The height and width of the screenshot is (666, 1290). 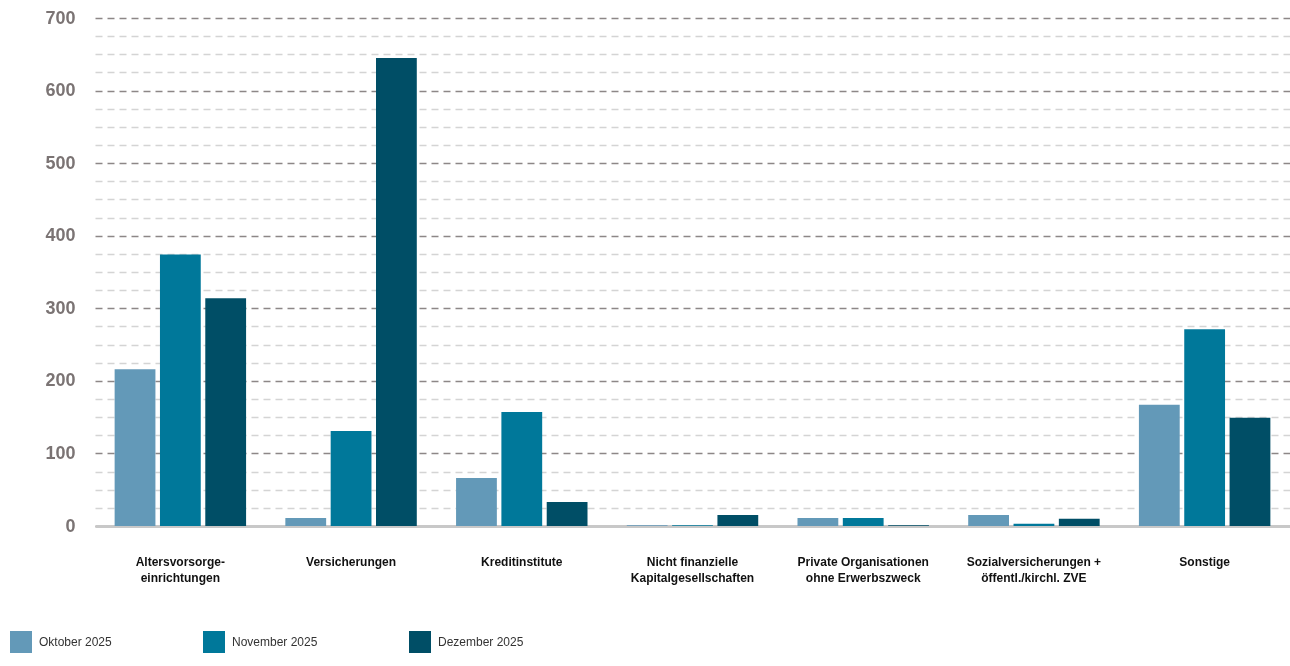 What do you see at coordinates (60, 162) in the screenshot?
I see `y-tick-label: 500` at bounding box center [60, 162].